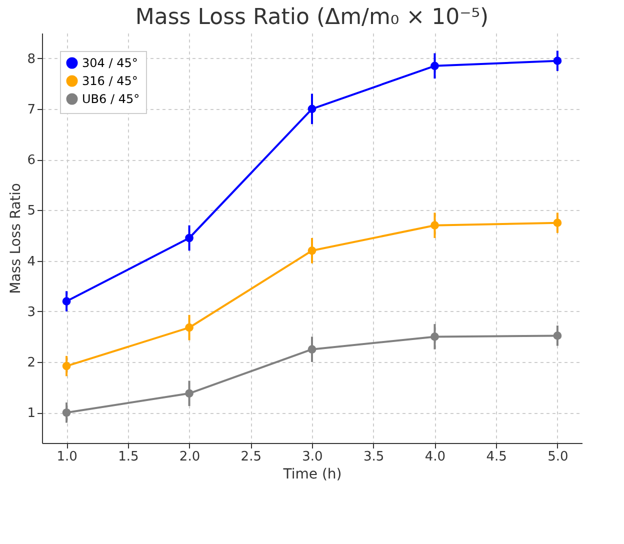 Image resolution: width=624 pixels, height=544 pixels. What do you see at coordinates (31, 59) in the screenshot?
I see `y-tick-label: 8` at bounding box center [31, 59].